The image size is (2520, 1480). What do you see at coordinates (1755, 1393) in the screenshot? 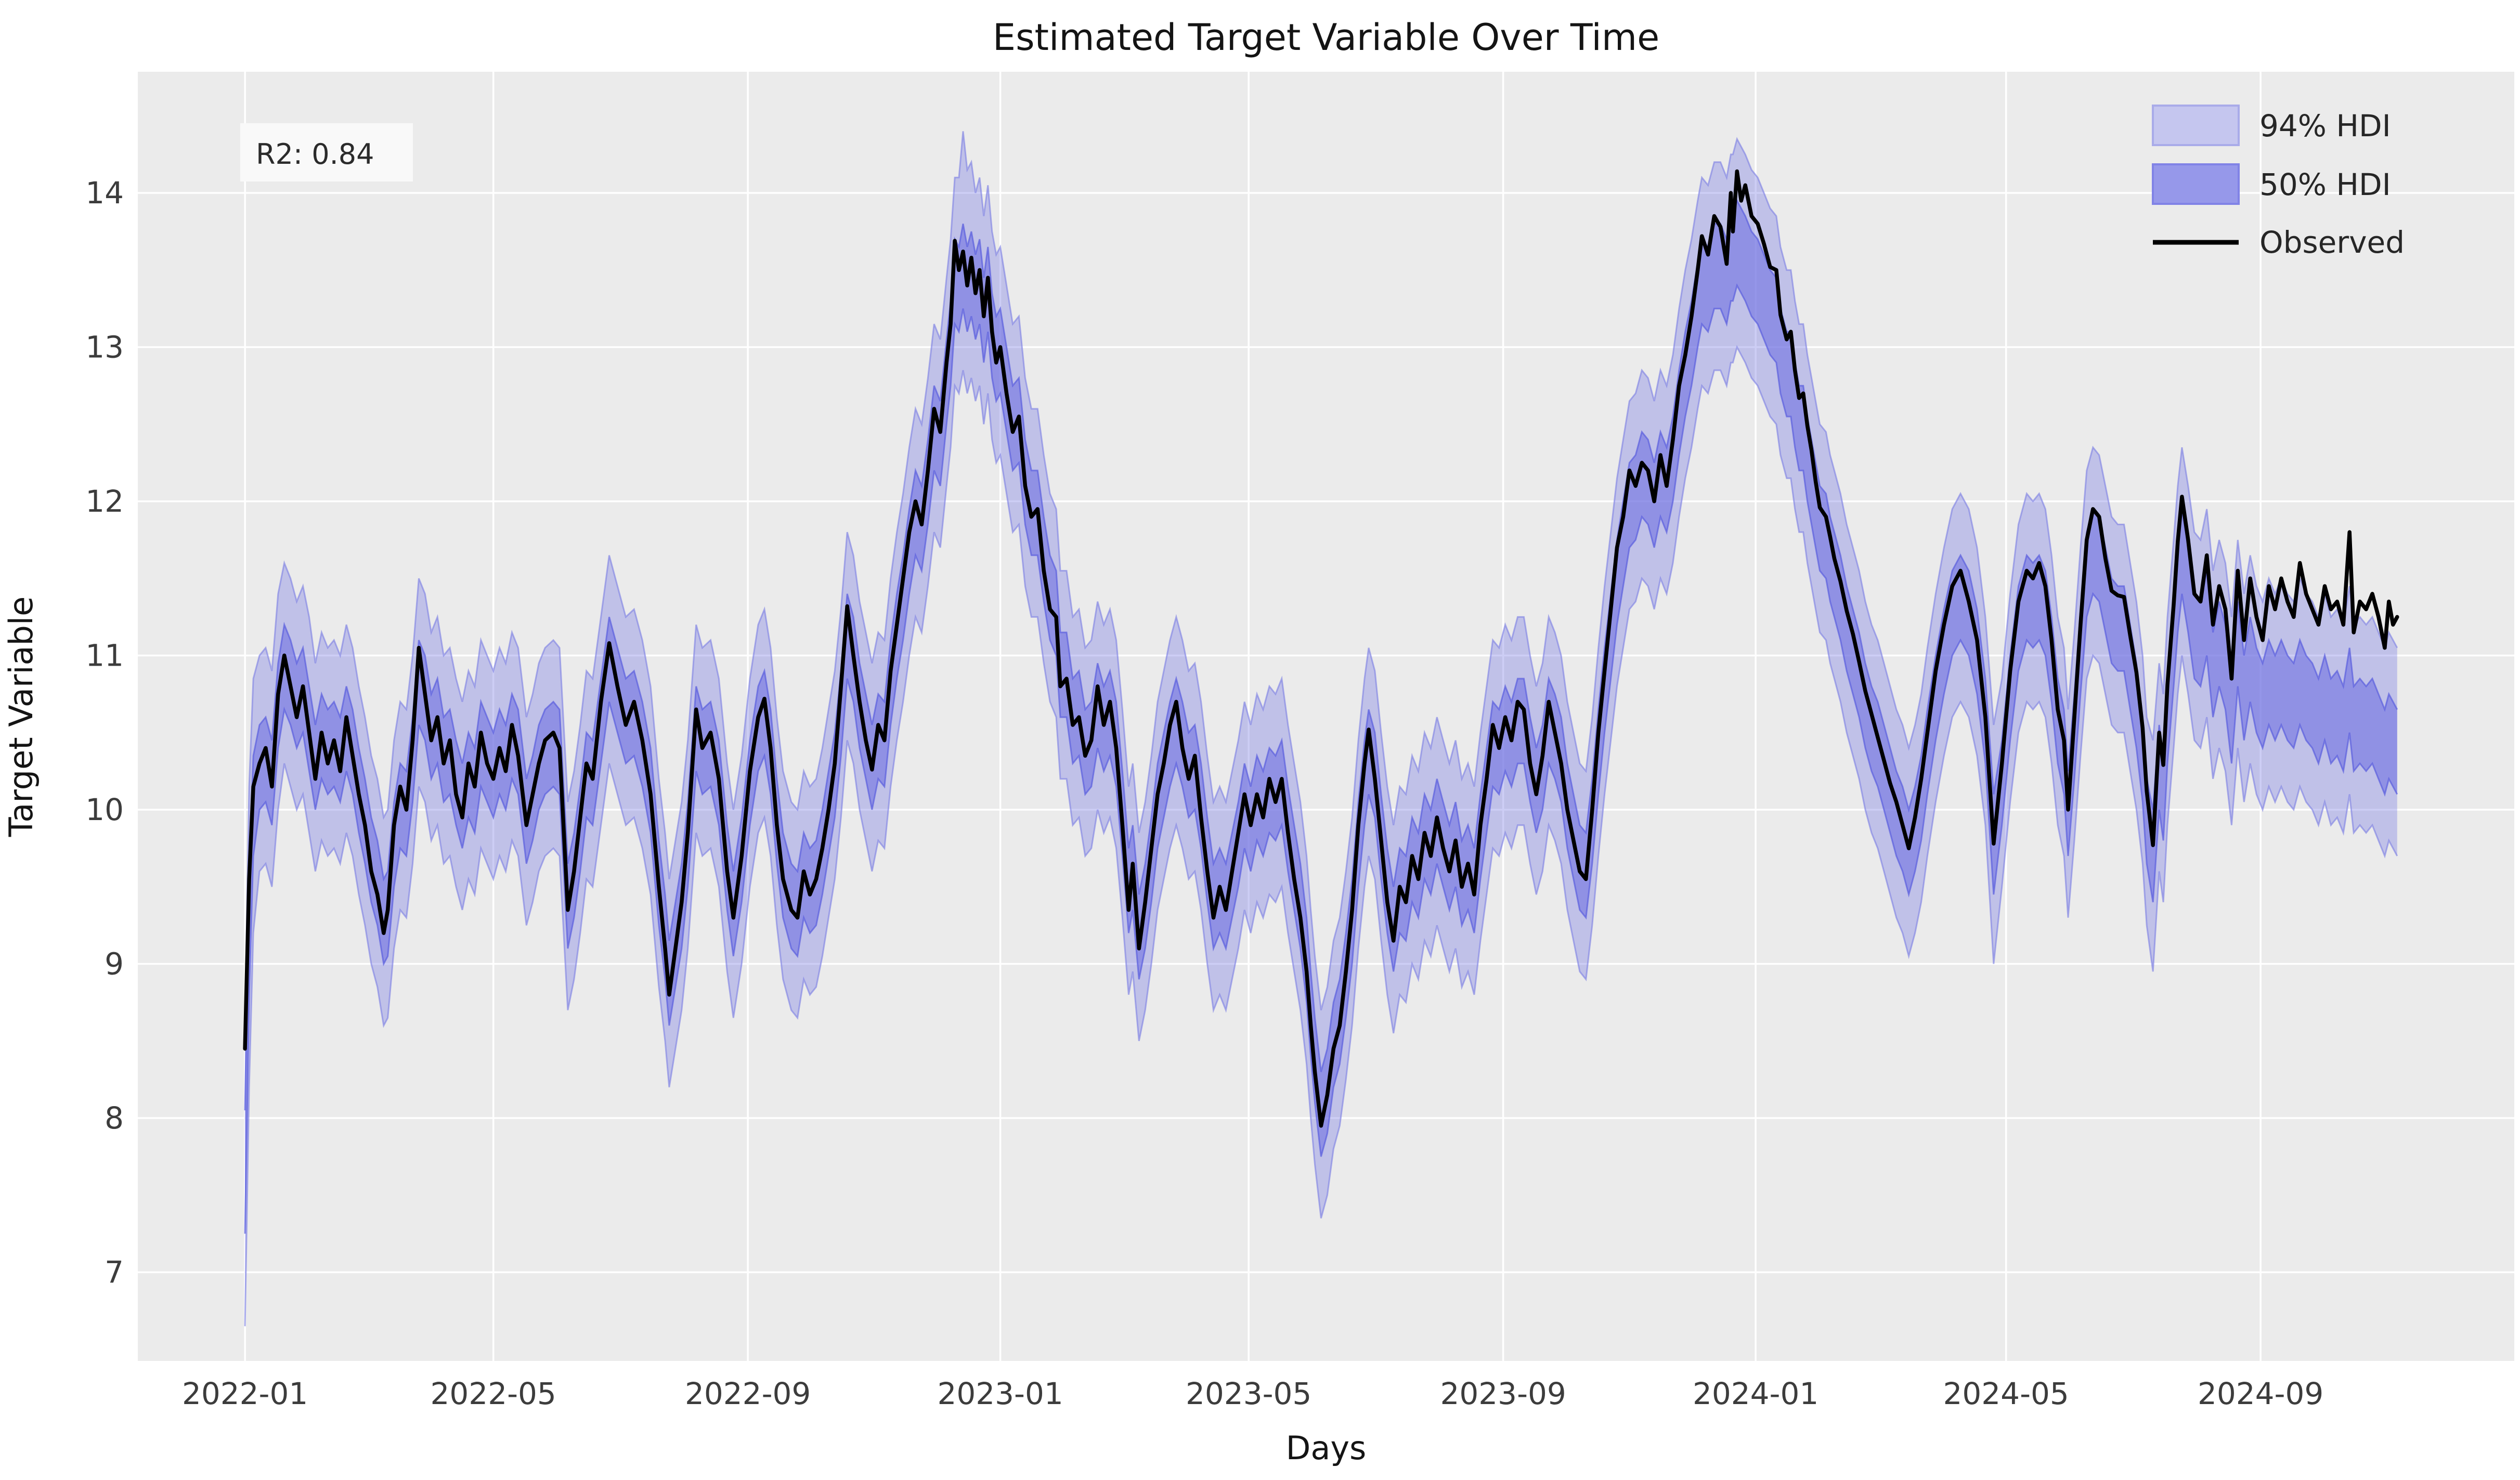
I see `x-tick-label: 2024-01` at bounding box center [1755, 1393].